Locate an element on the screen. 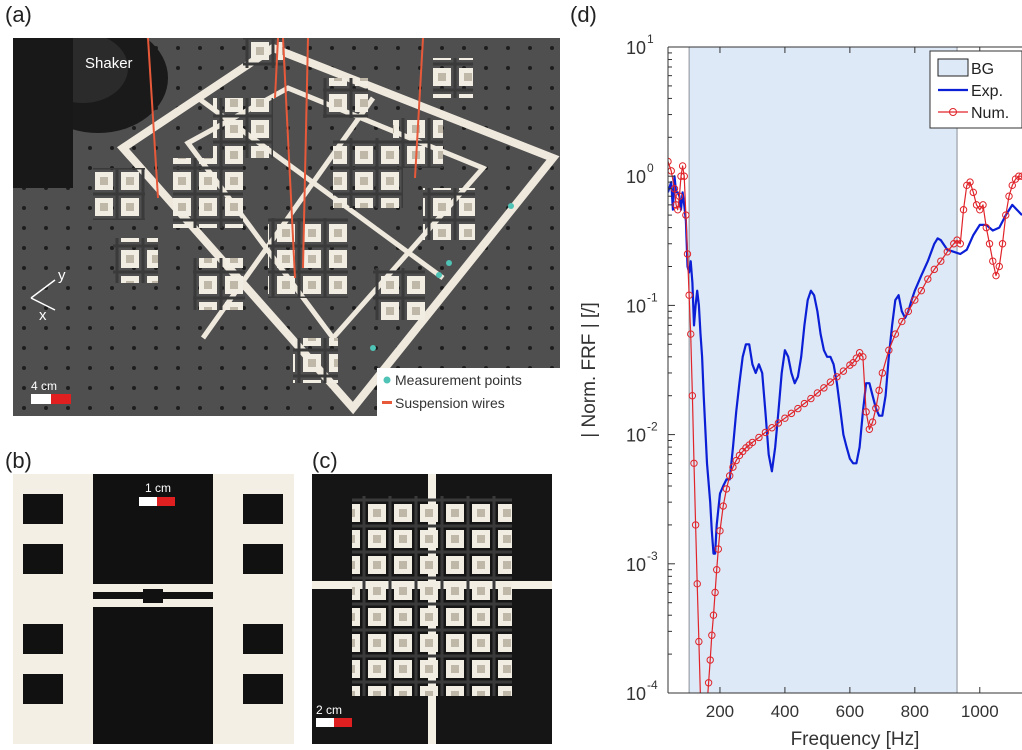  axis-y-label: y is located at coordinates (62, 275).